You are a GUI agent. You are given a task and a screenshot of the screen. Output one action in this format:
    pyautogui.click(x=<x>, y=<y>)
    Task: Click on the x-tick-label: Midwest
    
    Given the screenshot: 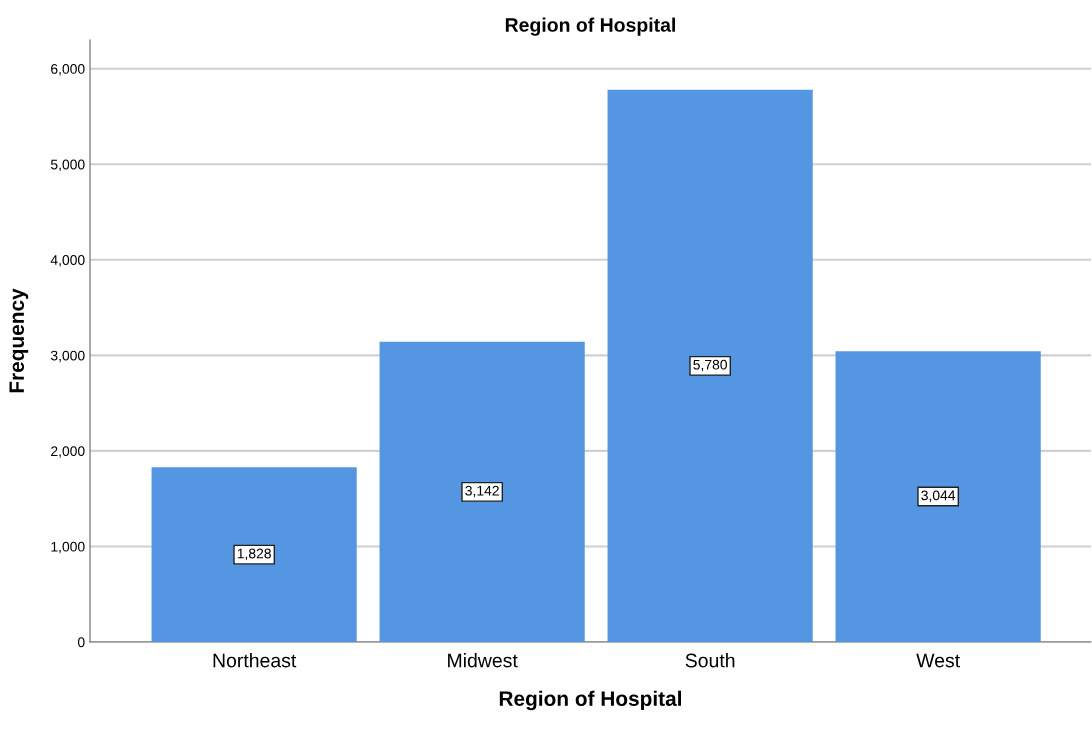 What is the action you would take?
    pyautogui.click(x=483, y=660)
    